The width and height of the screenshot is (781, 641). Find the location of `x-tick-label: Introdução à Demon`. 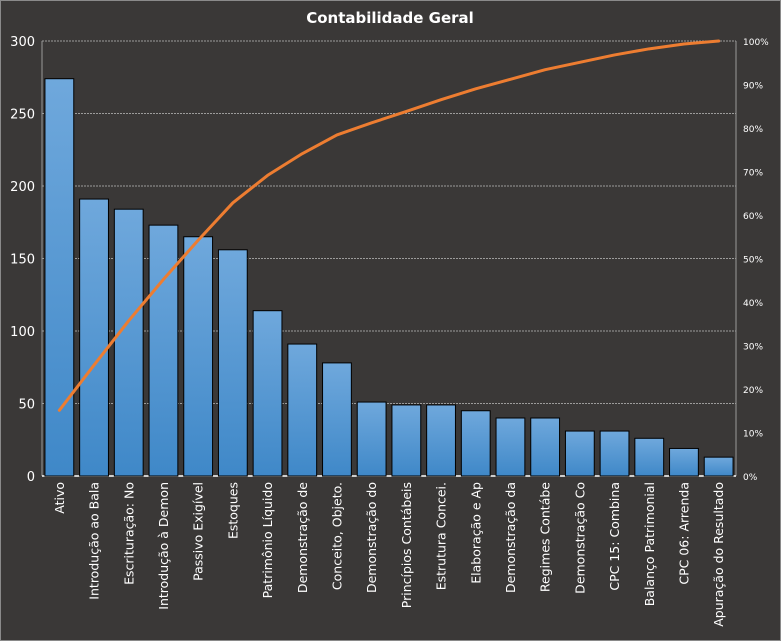

x-tick-label: Introdução à Demon is located at coordinates (163, 546).